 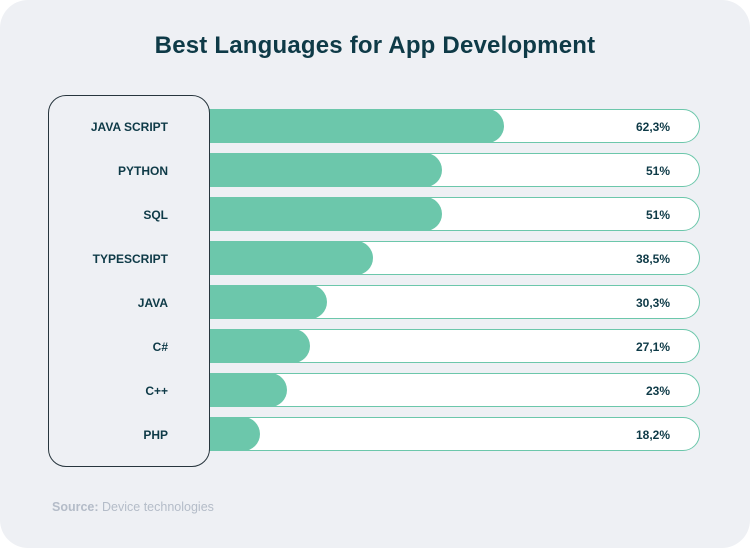 What do you see at coordinates (155, 215) in the screenshot?
I see `category-label: SQL` at bounding box center [155, 215].